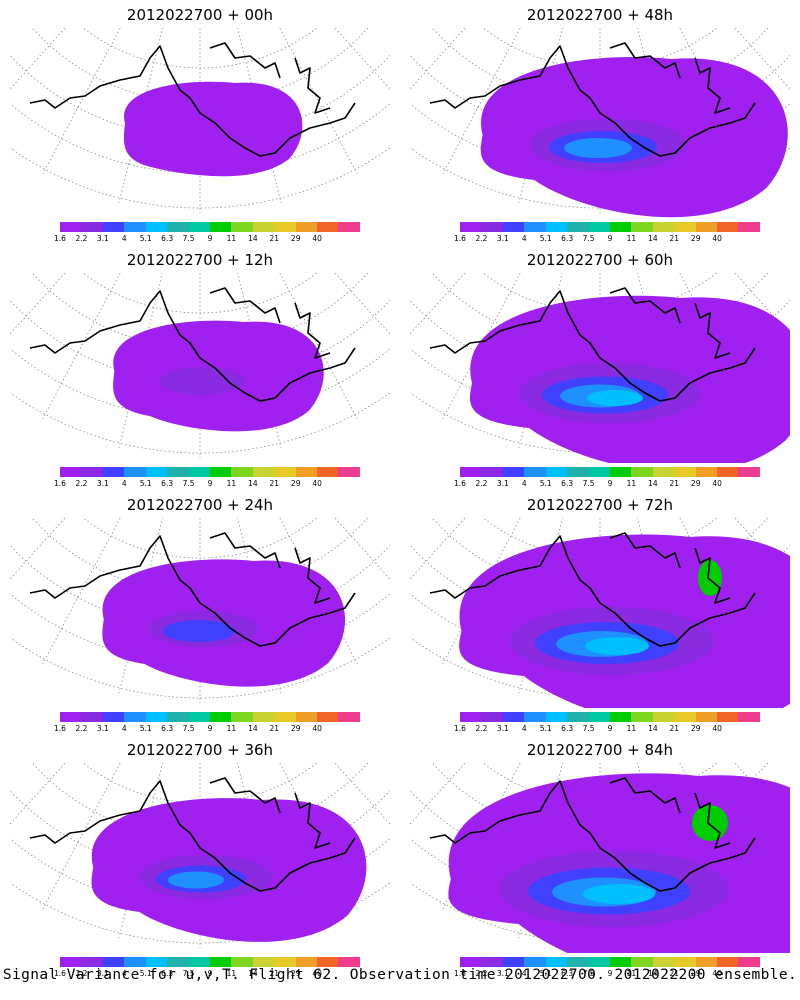  Describe the element at coordinates (200, 260) in the screenshot. I see `panel-title: 2012022700 + 12h` at that location.